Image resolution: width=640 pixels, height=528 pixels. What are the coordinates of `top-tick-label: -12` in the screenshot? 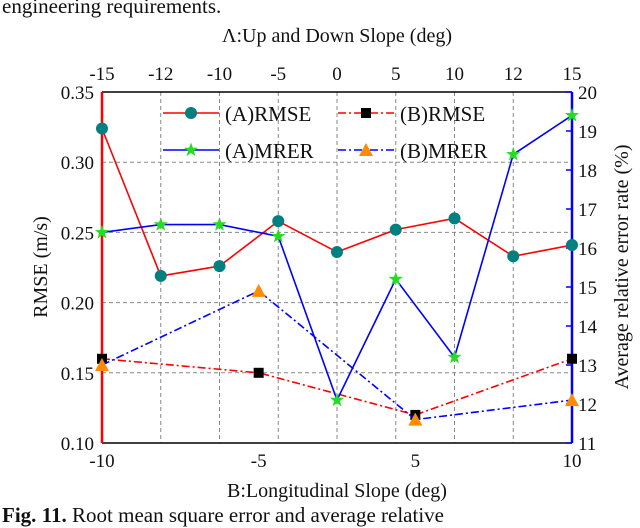 It's located at (160, 74).